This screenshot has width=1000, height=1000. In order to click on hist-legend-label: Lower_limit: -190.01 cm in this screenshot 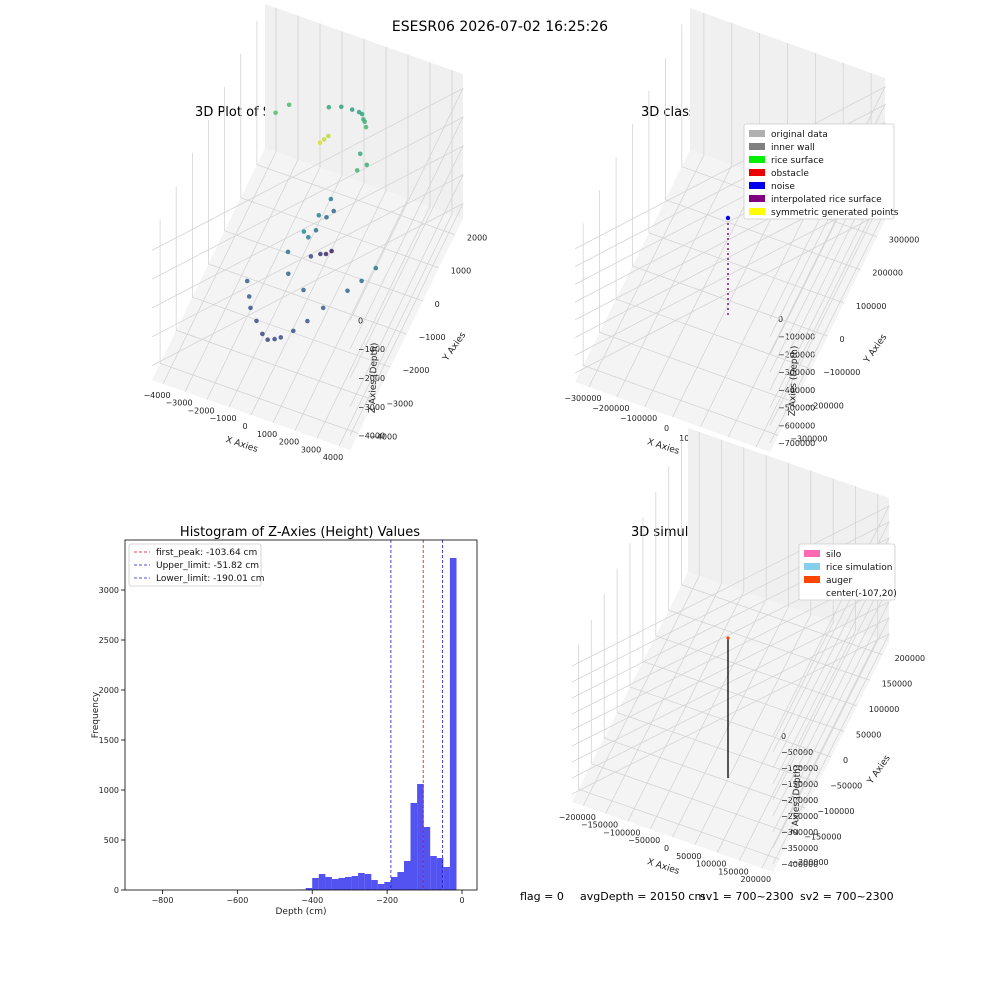, I will do `click(210, 579)`.